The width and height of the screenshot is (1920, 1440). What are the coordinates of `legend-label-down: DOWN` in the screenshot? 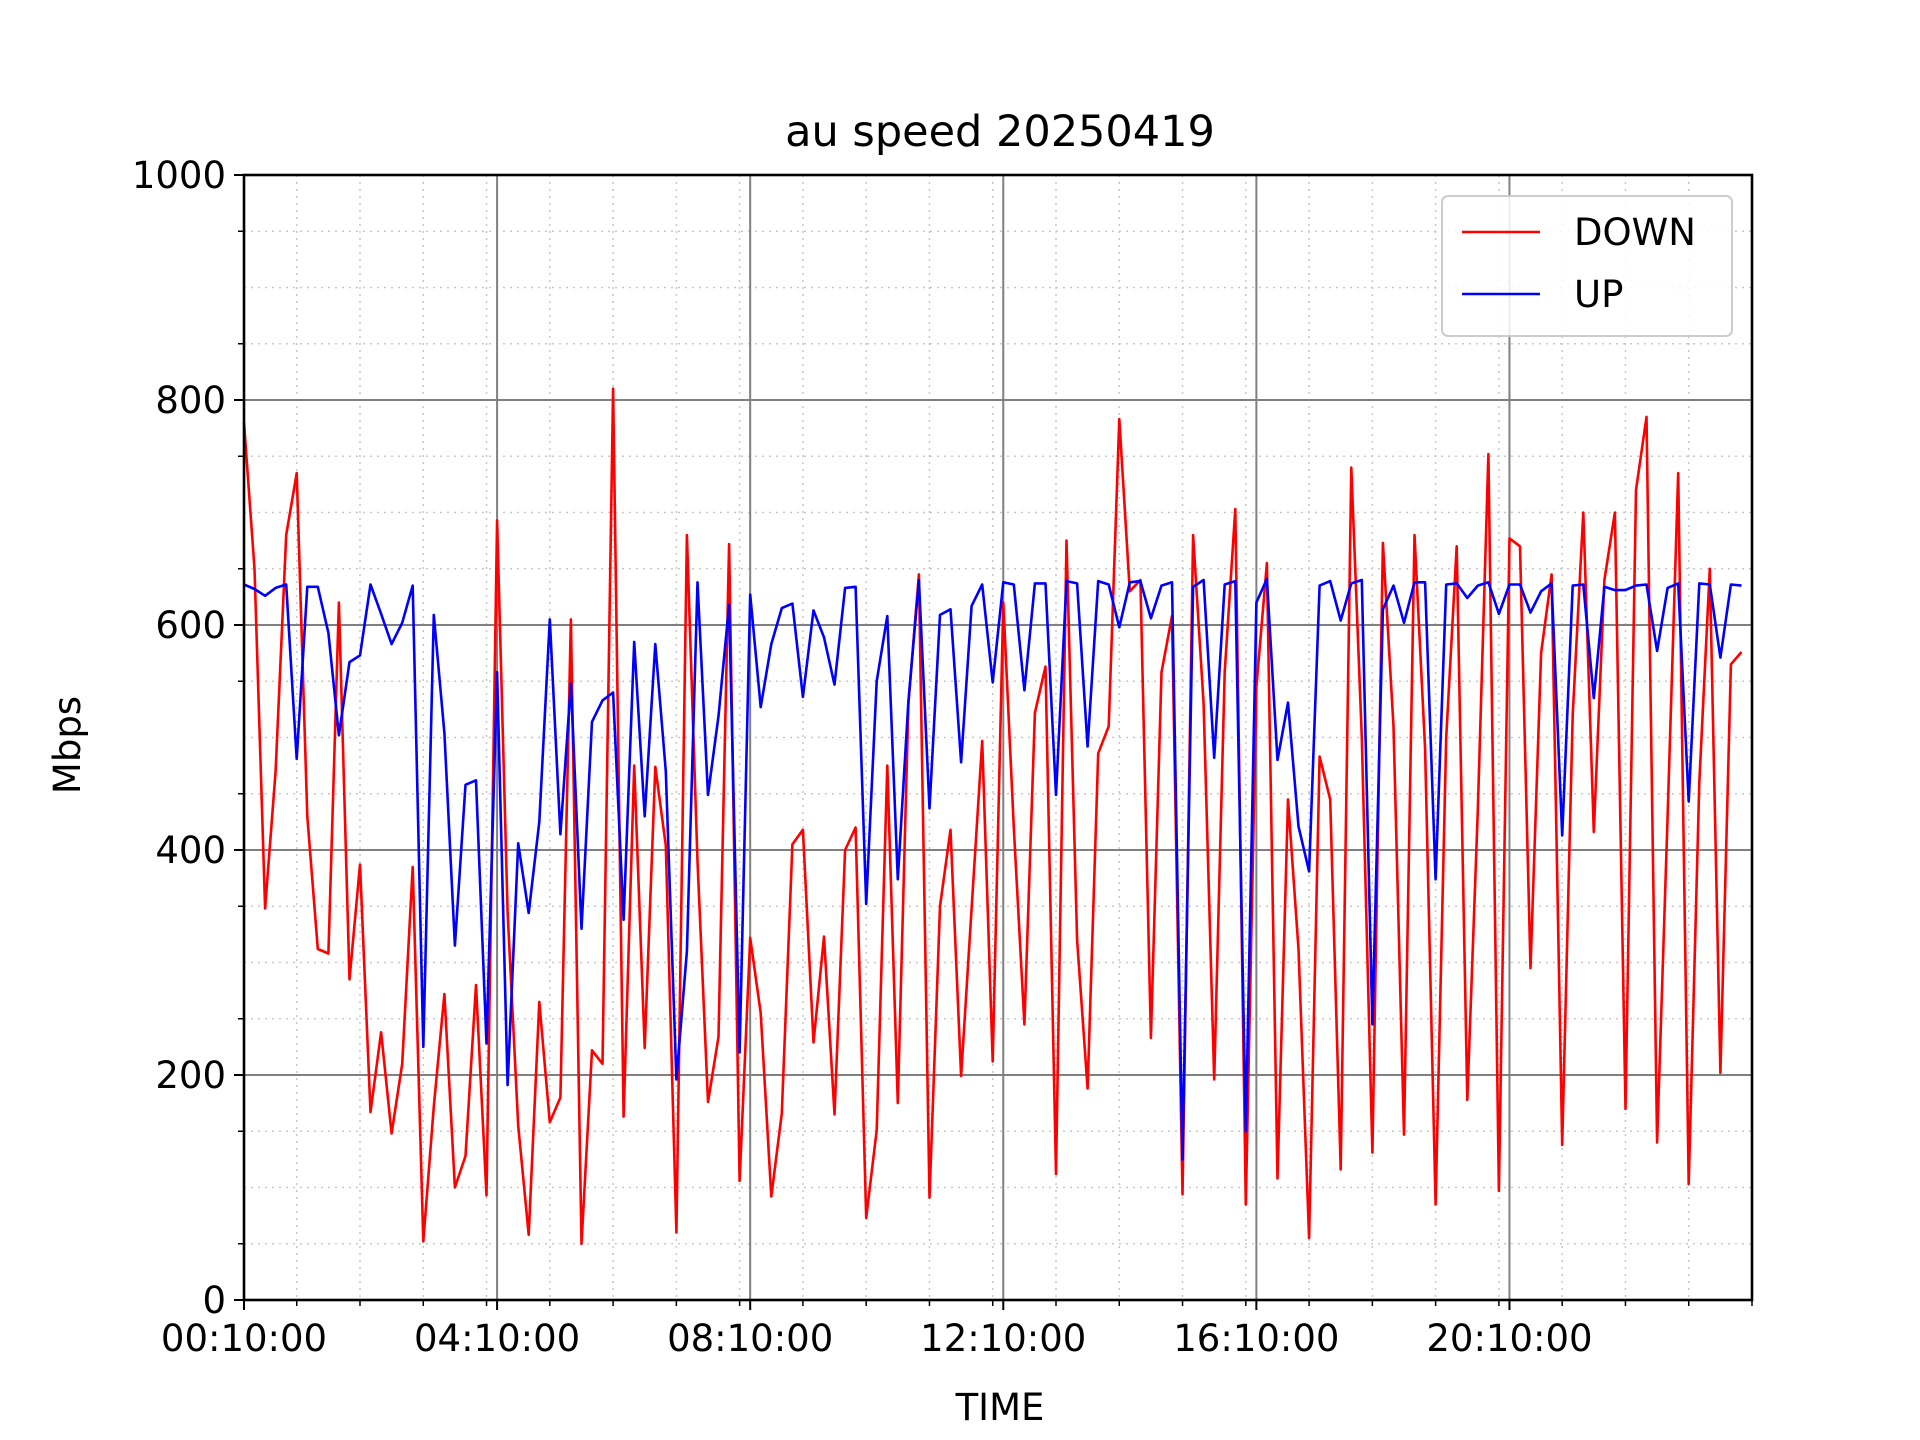 It's located at (1635, 232).